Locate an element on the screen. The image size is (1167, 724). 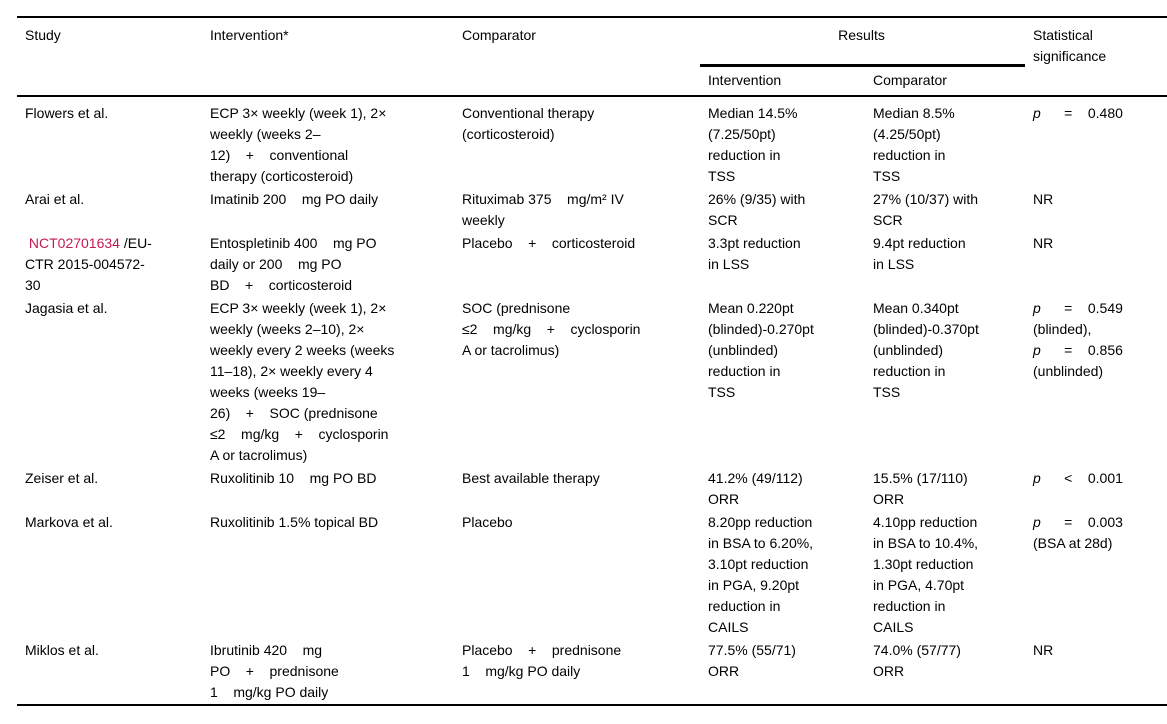
significance-cell: p = 0.003 (BSA at 28d) is located at coordinates (1078, 532).